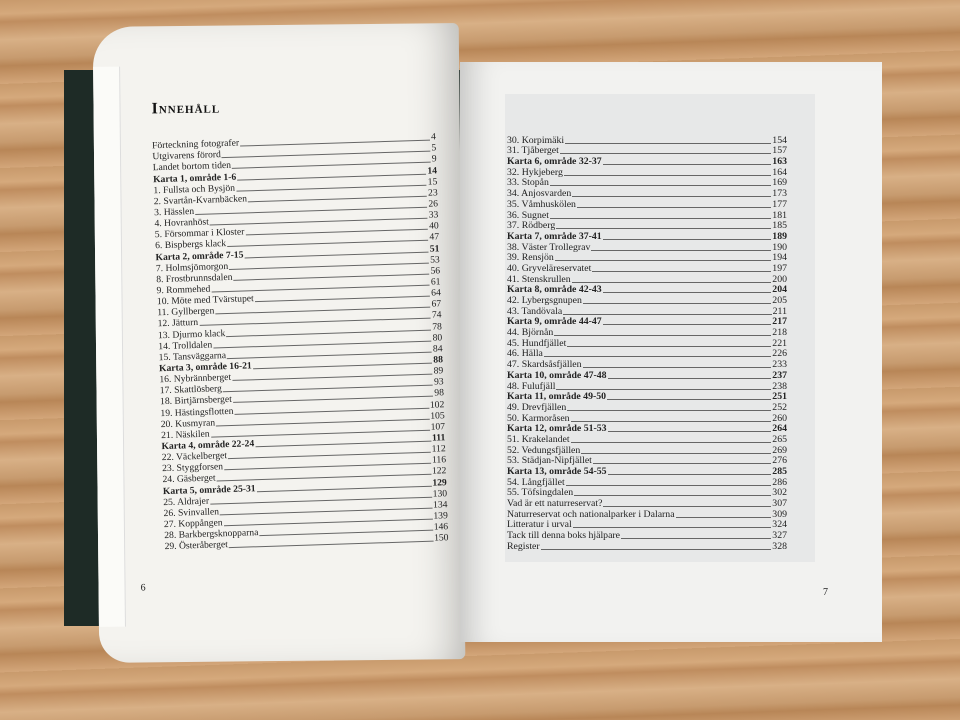 The height and width of the screenshot is (720, 960). What do you see at coordinates (143, 588) in the screenshot?
I see `page-number-left: 6` at bounding box center [143, 588].